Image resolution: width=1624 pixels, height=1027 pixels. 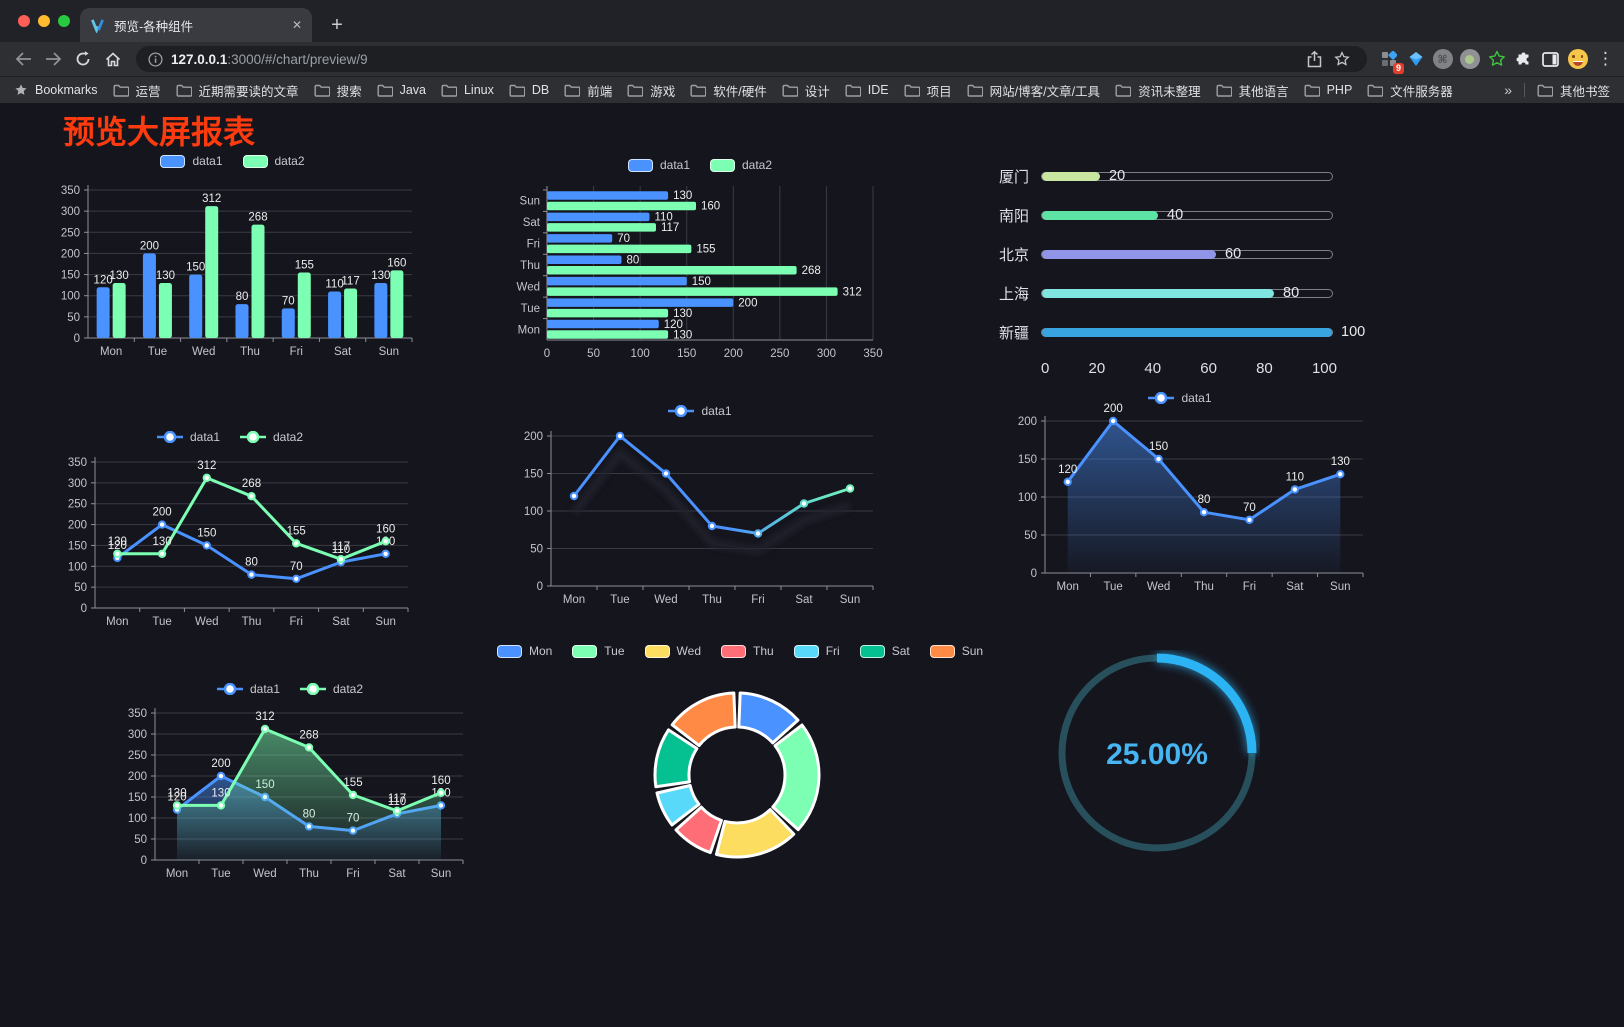 What do you see at coordinates (1469, 59) in the screenshot?
I see `extension-record-icon` at bounding box center [1469, 59].